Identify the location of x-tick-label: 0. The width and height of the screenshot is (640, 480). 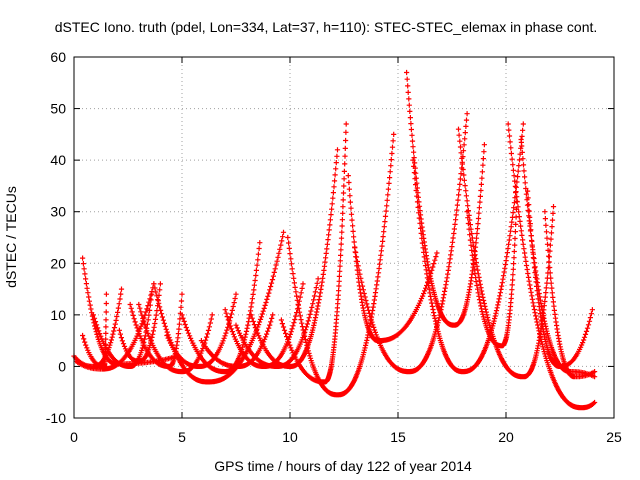
(74, 437).